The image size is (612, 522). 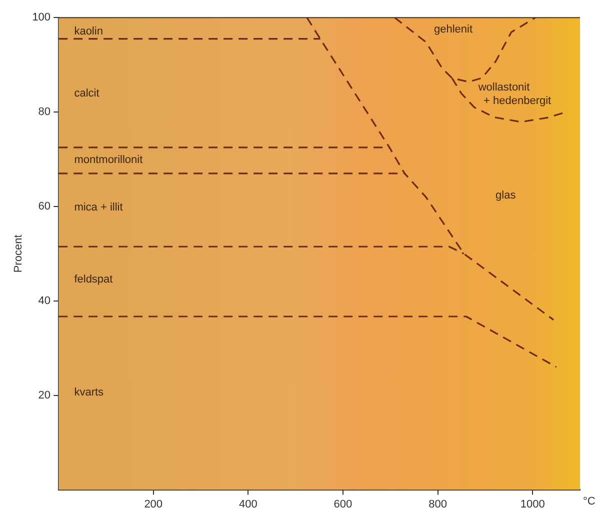 What do you see at coordinates (506, 196) in the screenshot?
I see `annotation: glas` at bounding box center [506, 196].